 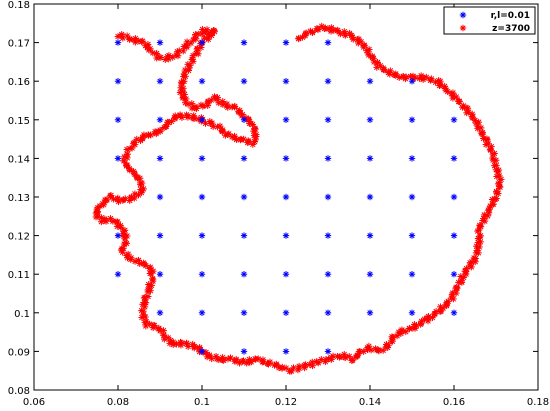 What do you see at coordinates (19, 82) in the screenshot?
I see `y-tick-label: 0.16` at bounding box center [19, 82].